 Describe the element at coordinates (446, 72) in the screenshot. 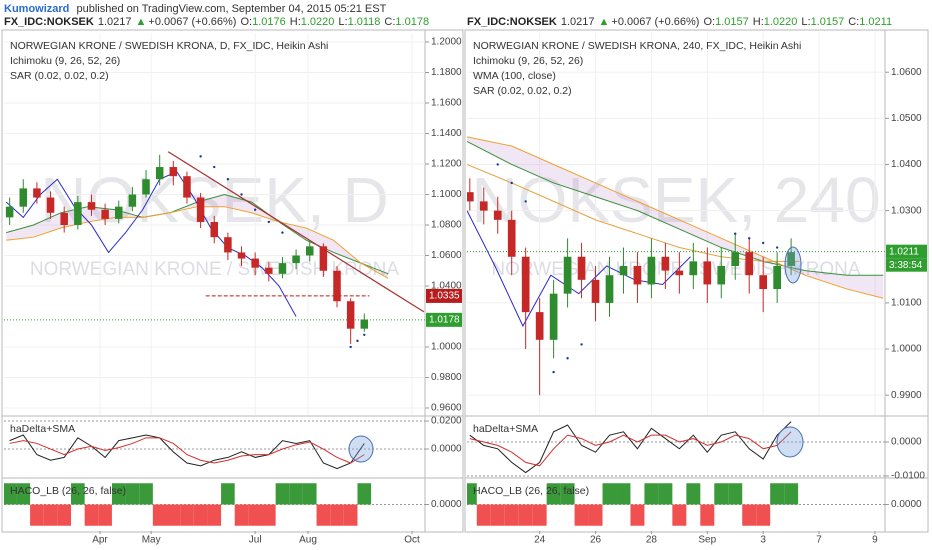

I see `y-tick-label: 1.1800` at that location.